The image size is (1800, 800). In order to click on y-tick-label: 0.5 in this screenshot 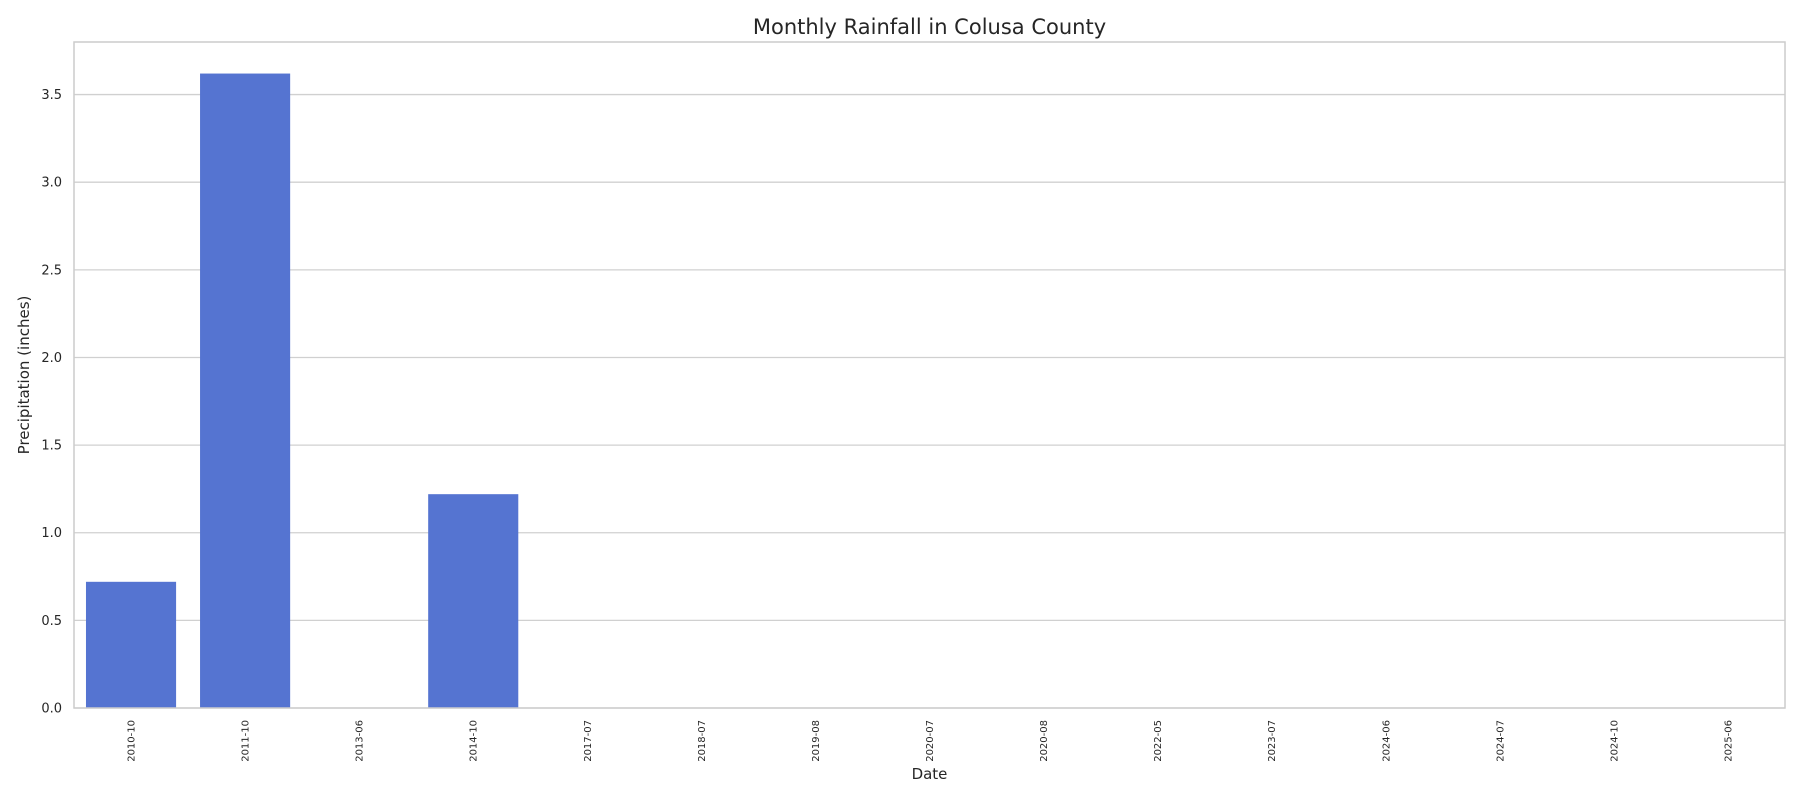, I will do `click(51, 621)`.